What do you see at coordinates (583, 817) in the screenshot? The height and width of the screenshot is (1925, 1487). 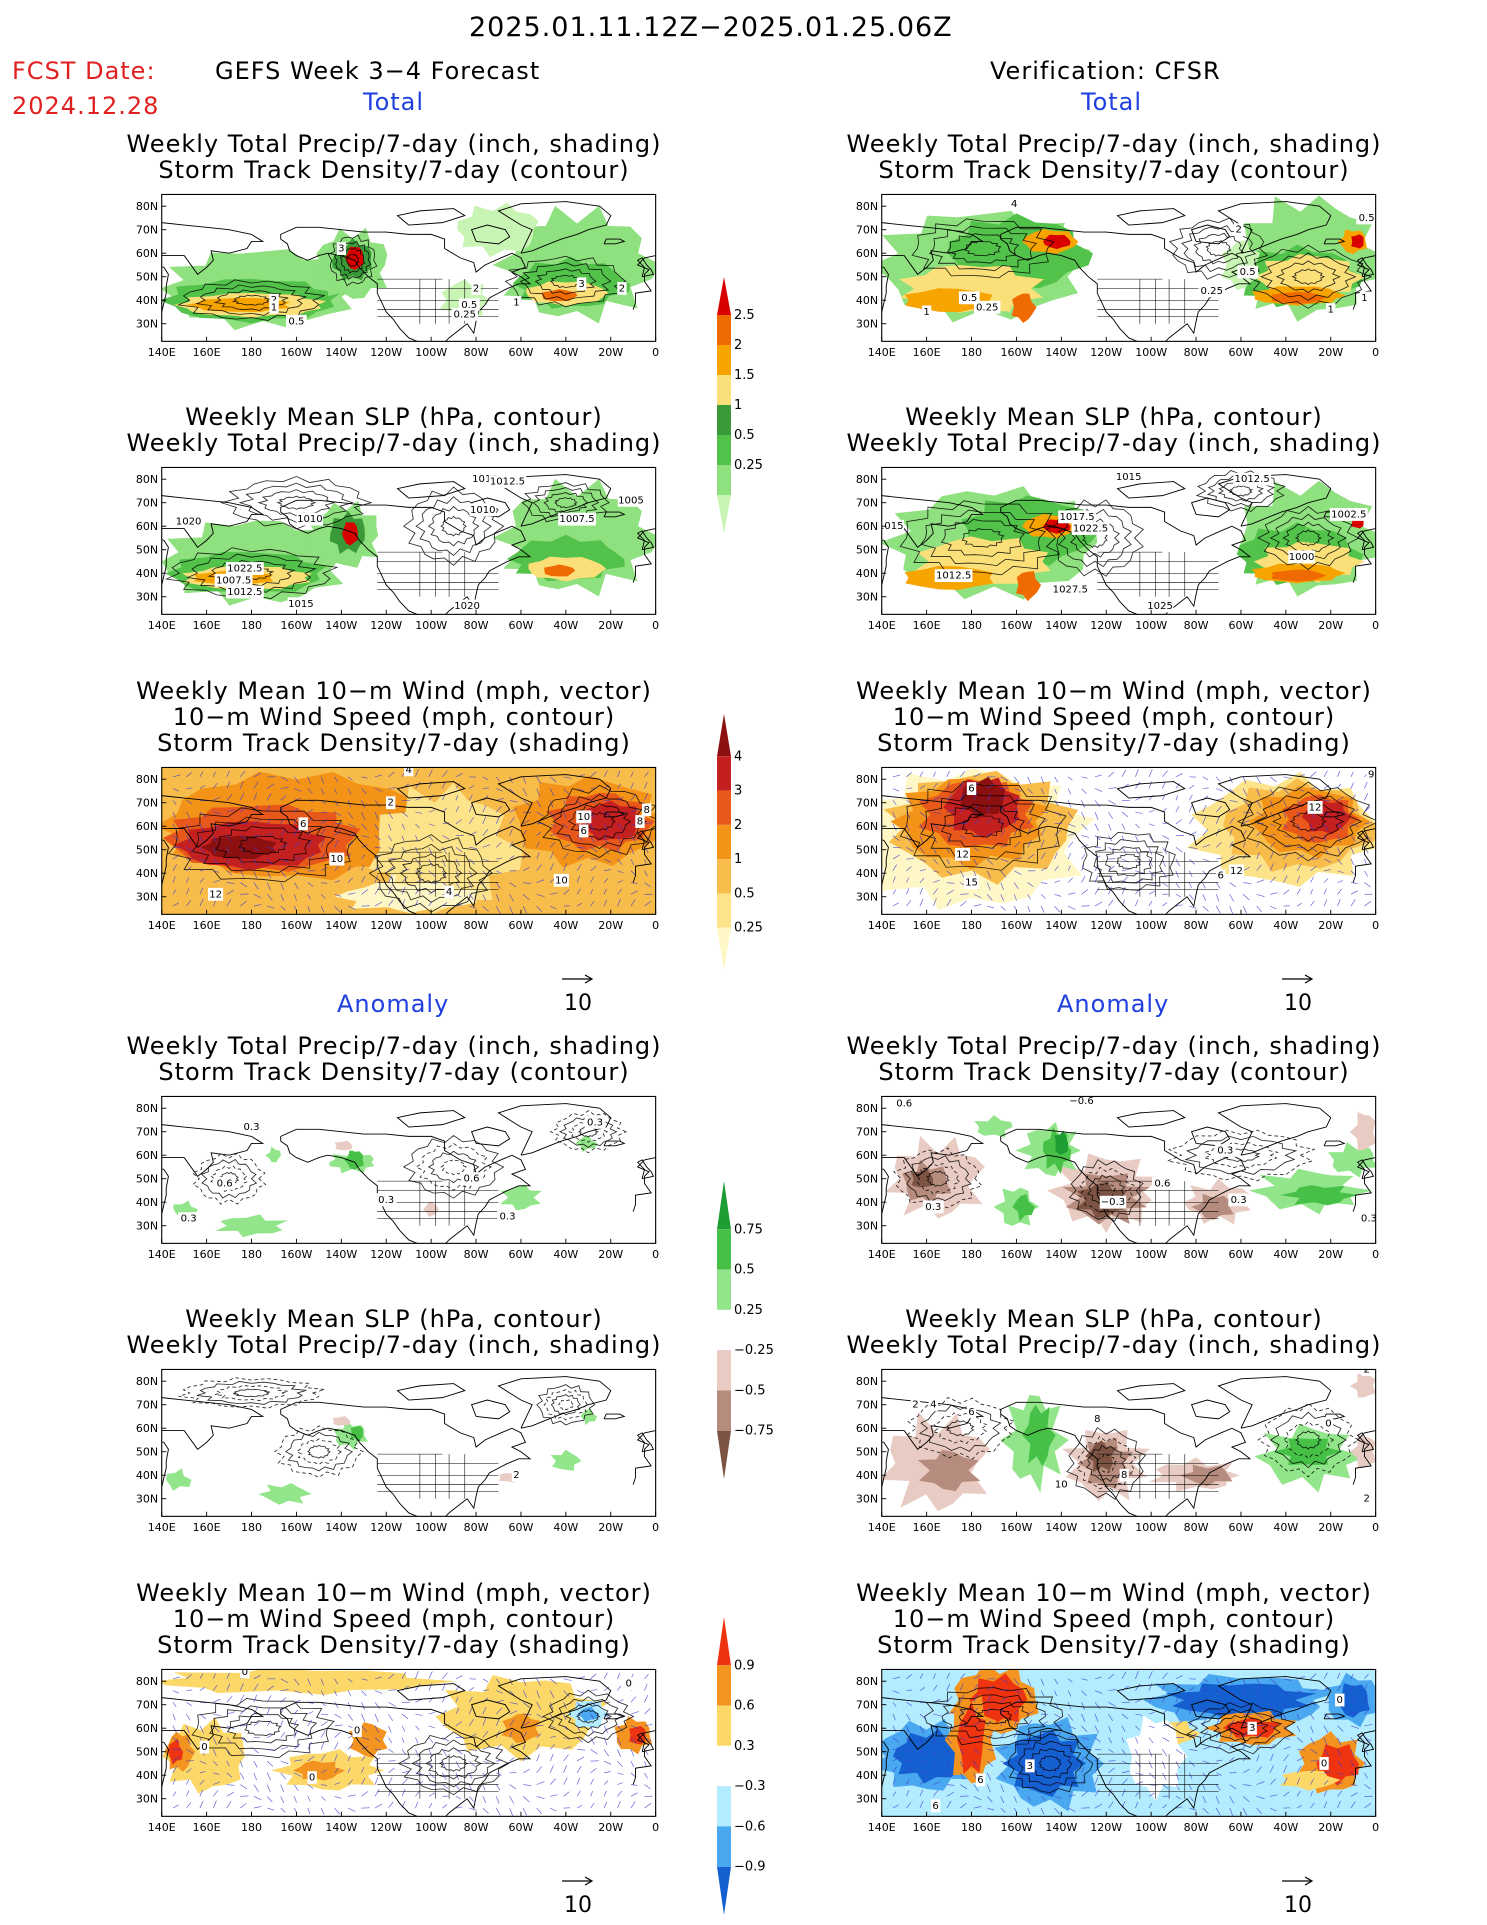 I see `contour-label: 10` at bounding box center [583, 817].